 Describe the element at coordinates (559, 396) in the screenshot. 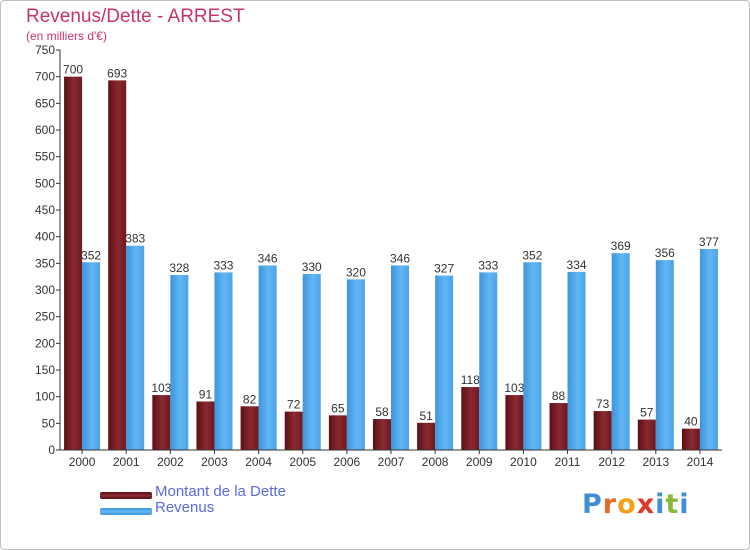

I see `data-label-debt: 88` at that location.